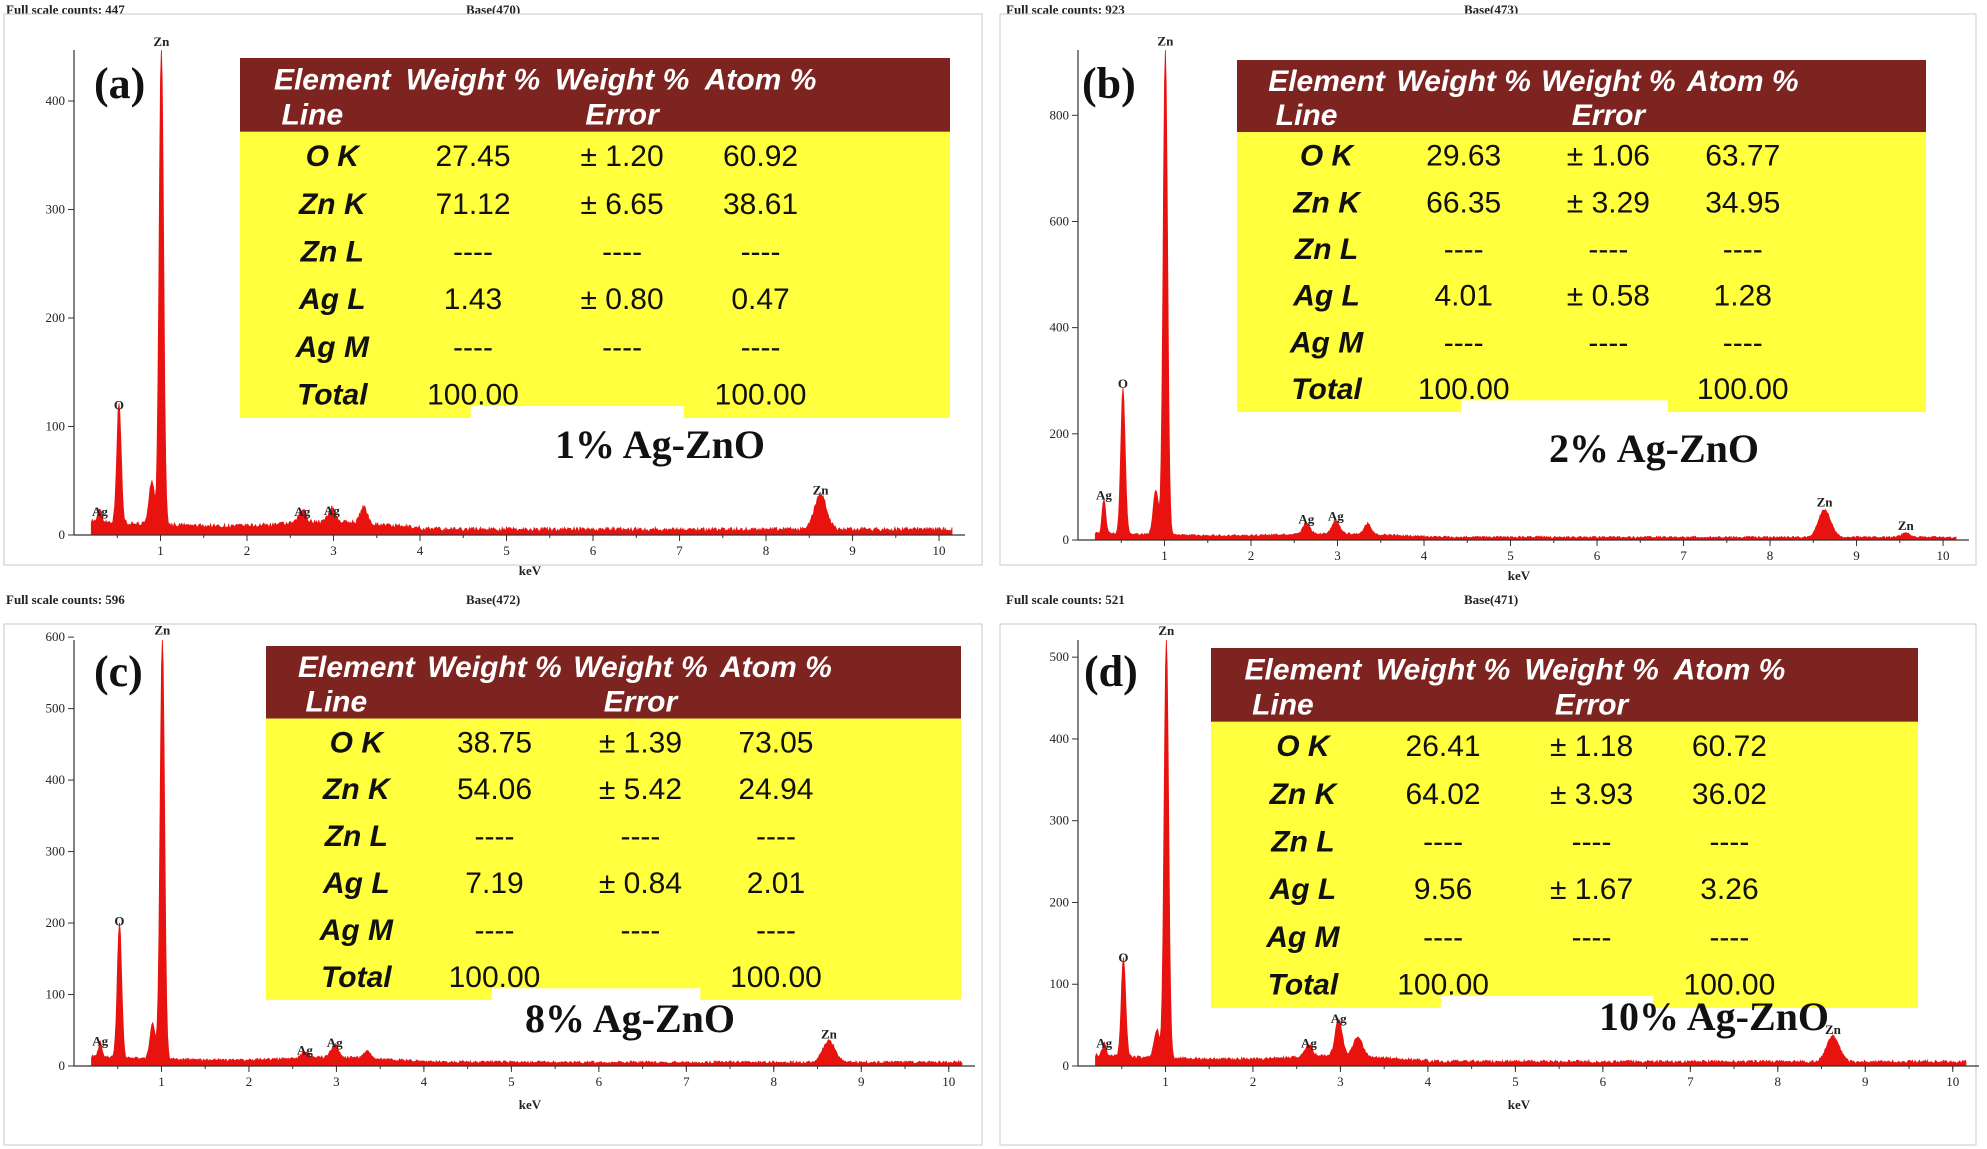  What do you see at coordinates (358, 742) in the screenshot?
I see `table-cell: O K` at bounding box center [358, 742].